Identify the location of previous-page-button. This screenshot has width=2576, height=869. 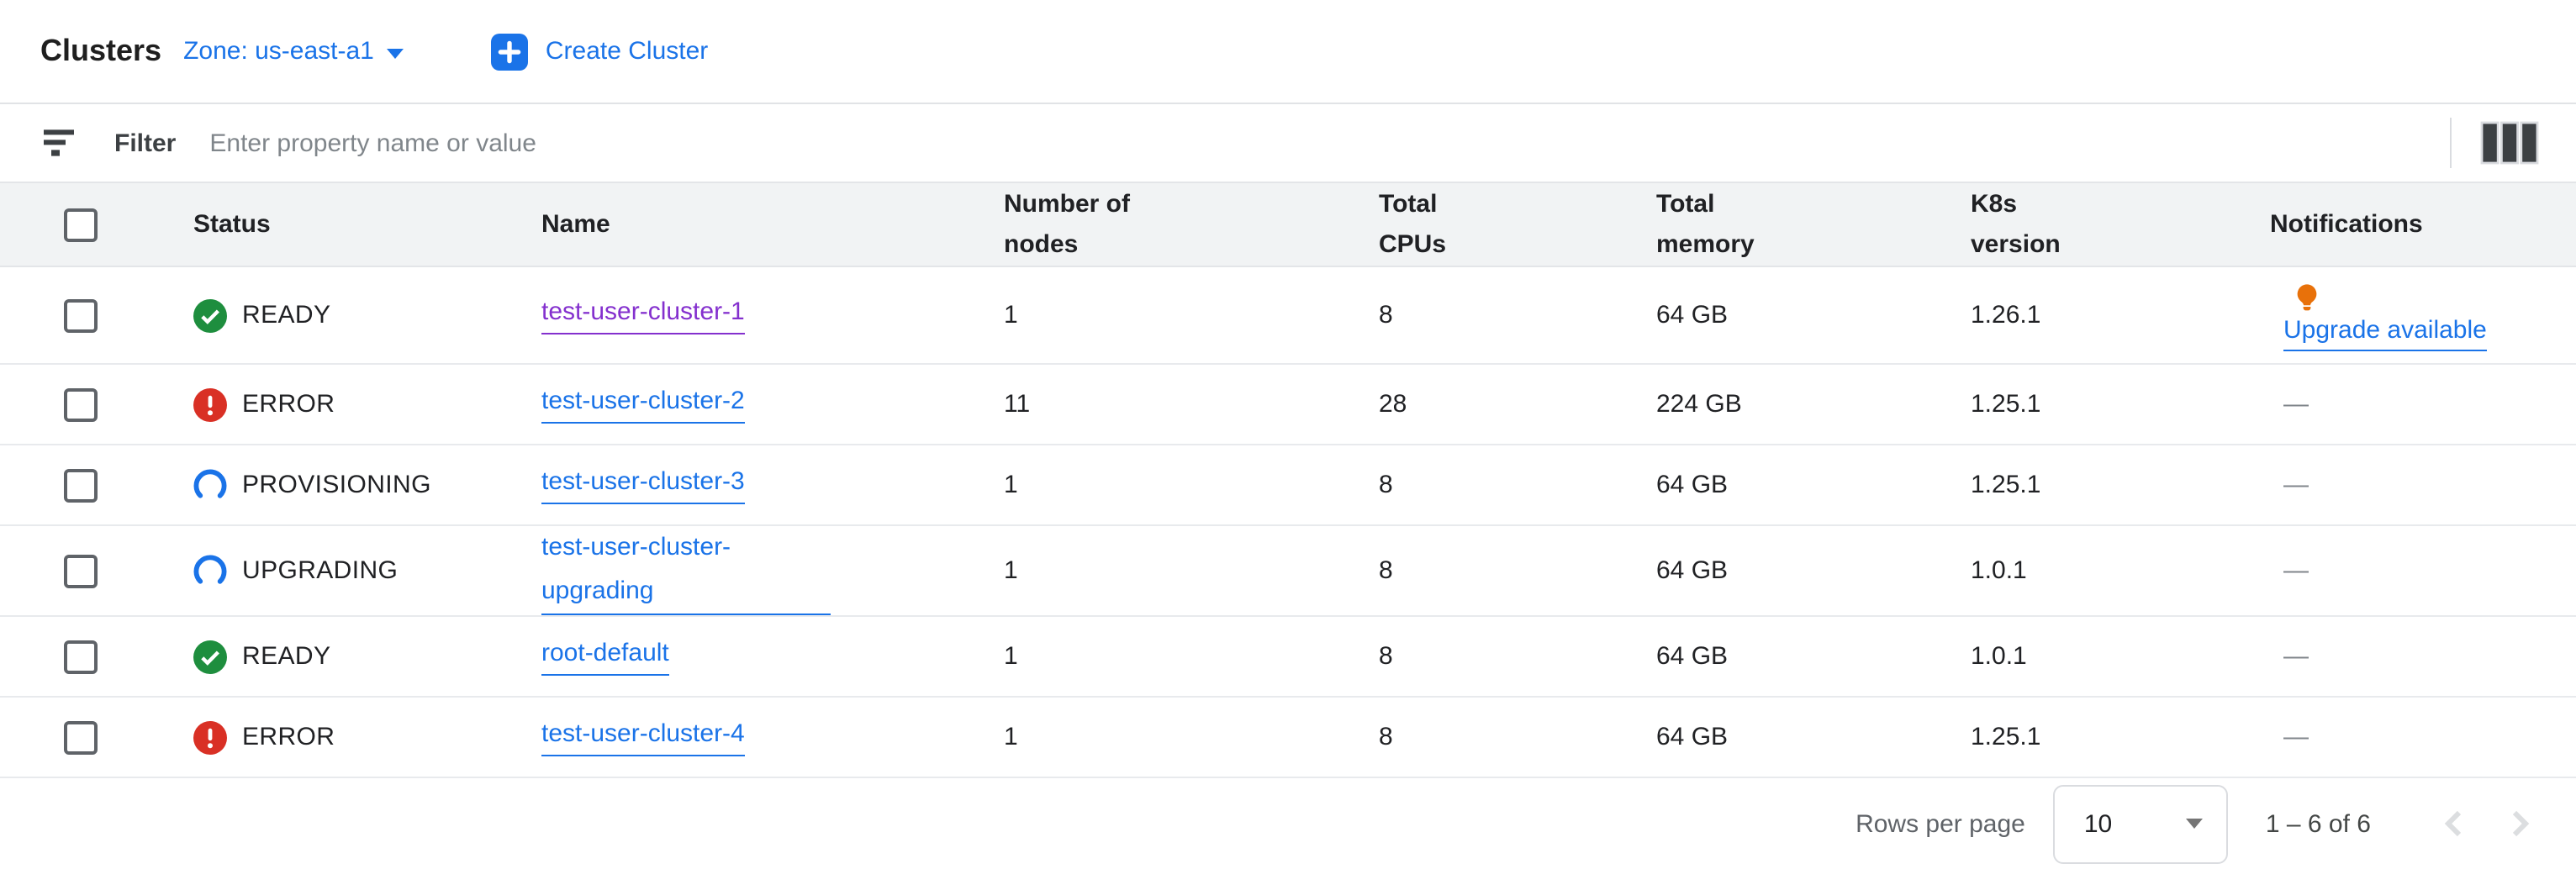
(2455, 823).